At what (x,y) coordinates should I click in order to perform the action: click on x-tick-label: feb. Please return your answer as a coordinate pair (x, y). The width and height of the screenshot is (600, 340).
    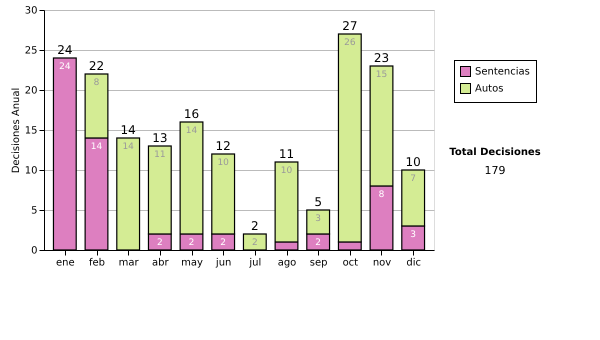
    Looking at the image, I should click on (97, 263).